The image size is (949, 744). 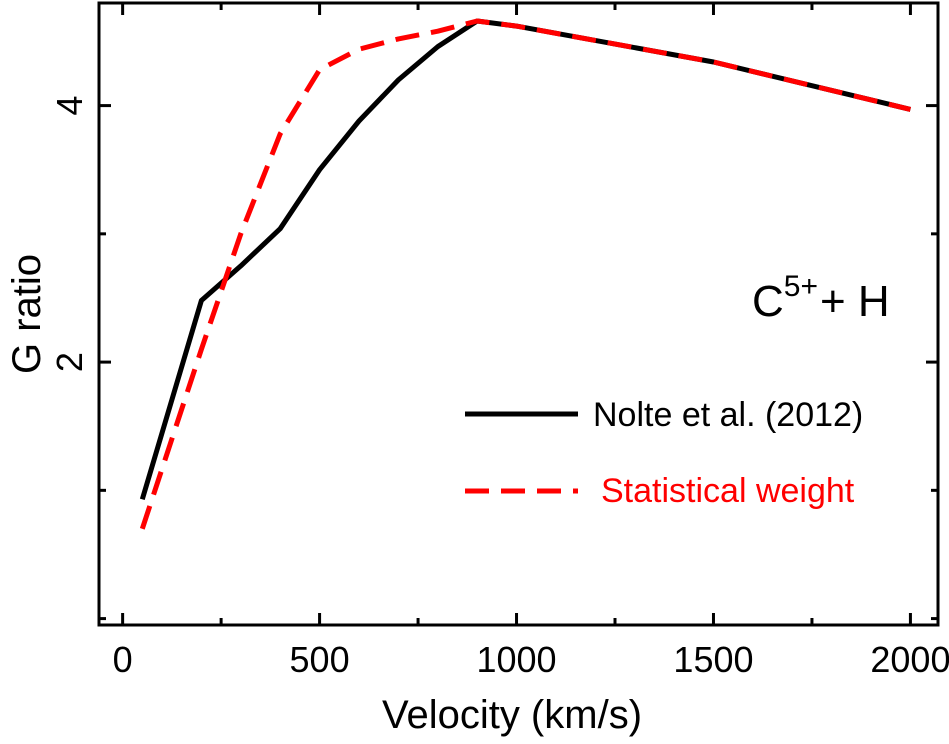 What do you see at coordinates (69, 362) in the screenshot?
I see `y-tick-label: 2` at bounding box center [69, 362].